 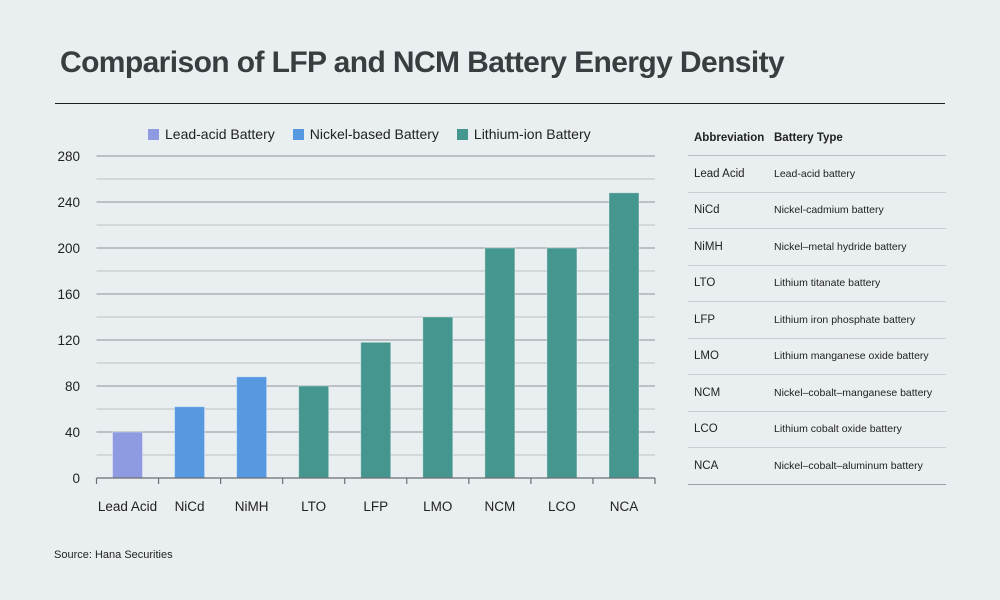 I want to click on x-tick-label: LMO, so click(x=437, y=506).